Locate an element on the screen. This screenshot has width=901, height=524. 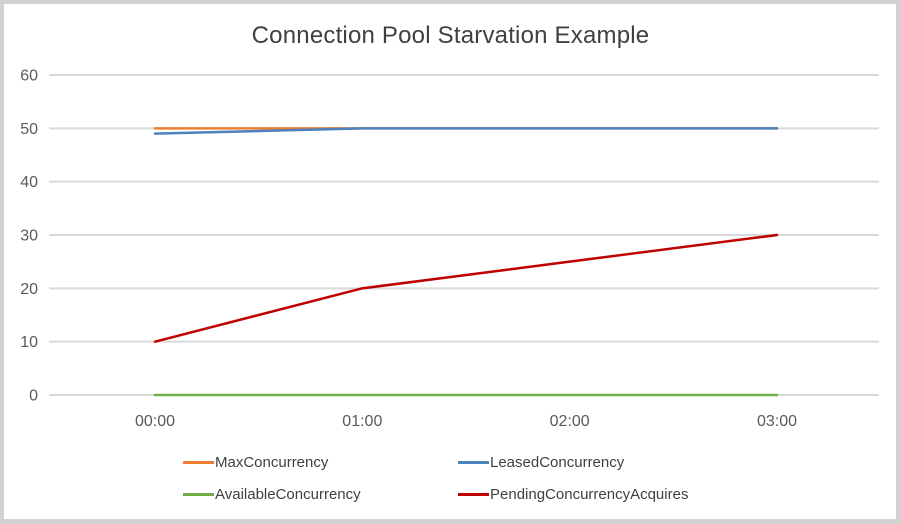
legend-swatch-pendingconcurrencyacquires is located at coordinates (473, 494).